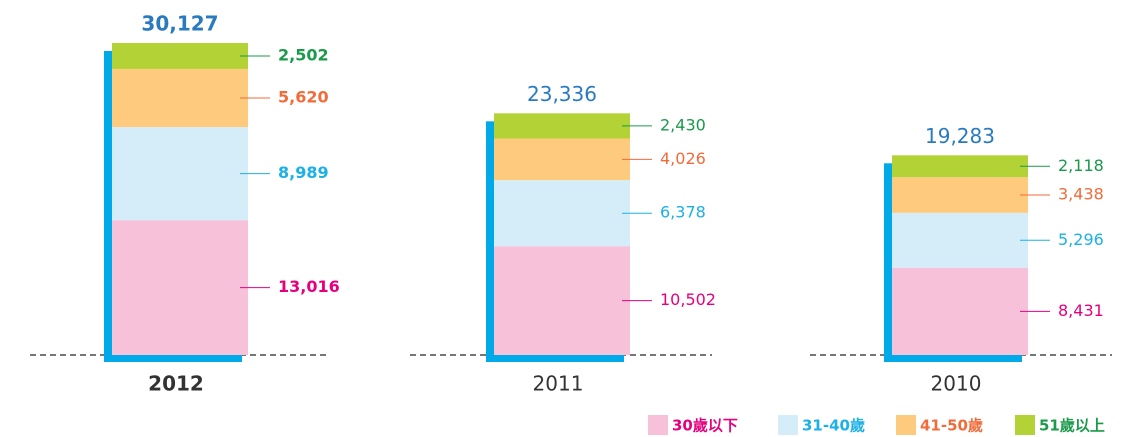 This screenshot has width=1145, height=437. I want to click on value-label: 4,026, so click(683, 158).